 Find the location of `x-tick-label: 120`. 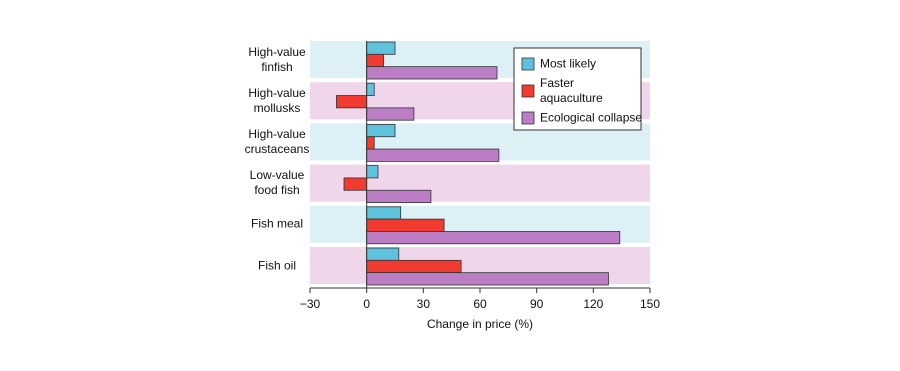

x-tick-label: 120 is located at coordinates (593, 304).